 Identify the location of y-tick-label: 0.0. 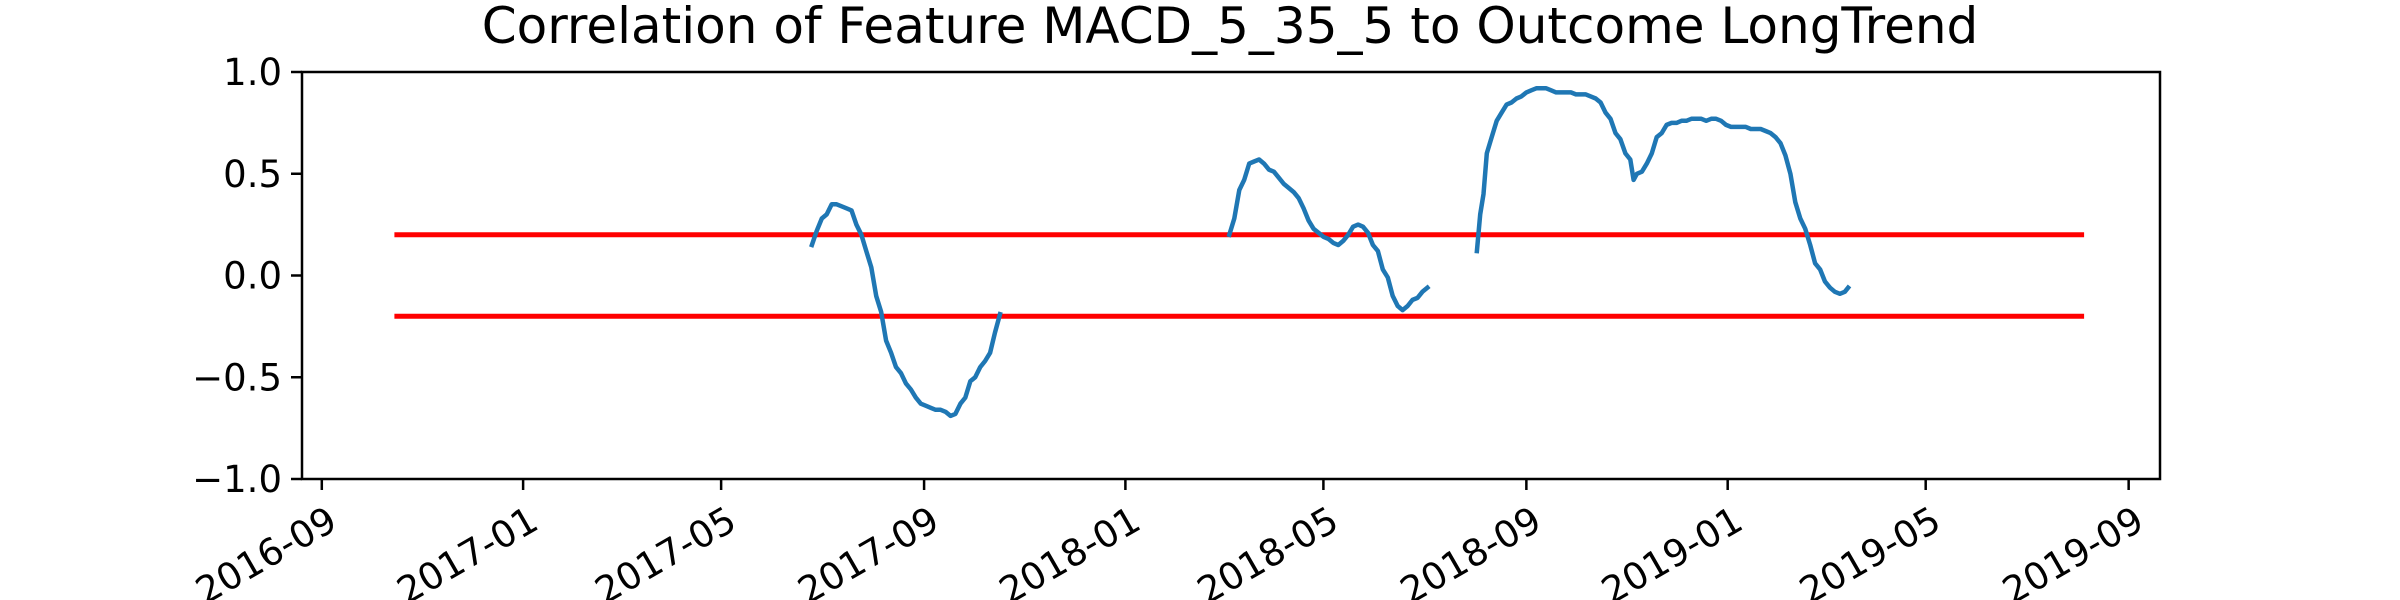
(252, 276).